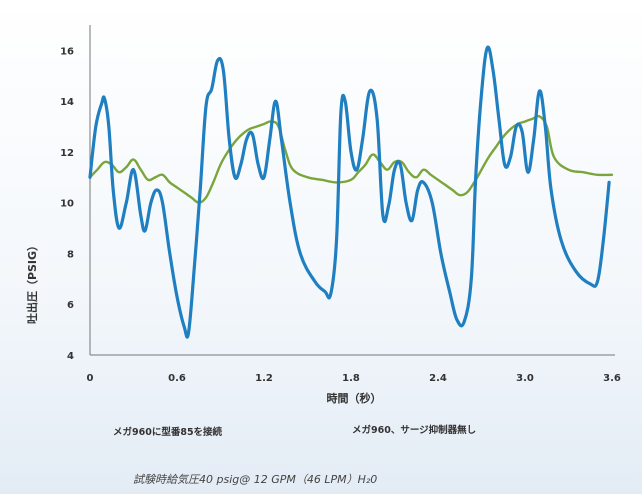 The width and height of the screenshot is (642, 494). Describe the element at coordinates (414, 430) in the screenshot. I see `legend-entry-blue: メガ960、サージ抑制器無し` at that location.